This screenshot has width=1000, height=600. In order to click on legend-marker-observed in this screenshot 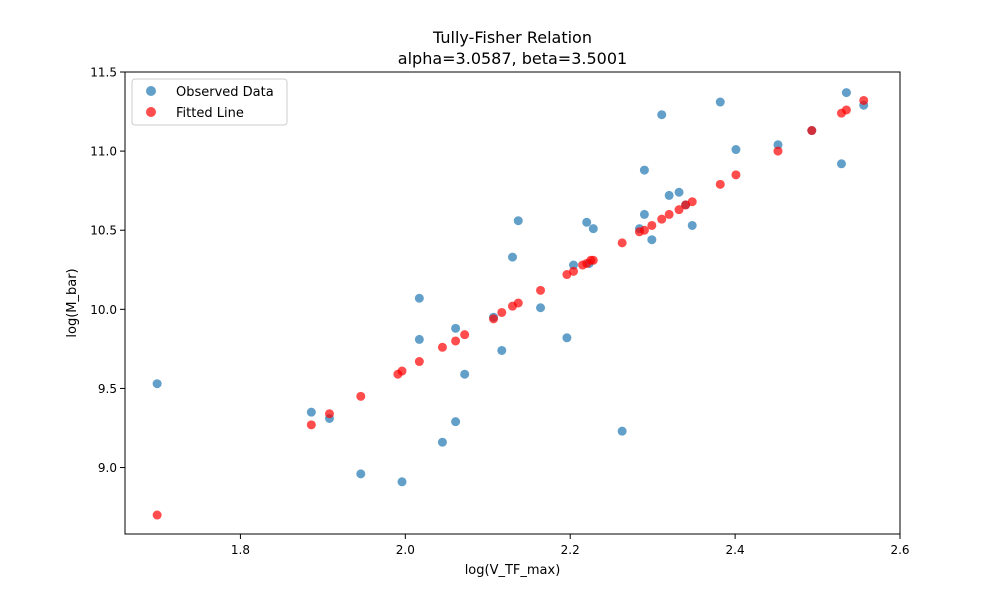, I will do `click(151, 91)`.